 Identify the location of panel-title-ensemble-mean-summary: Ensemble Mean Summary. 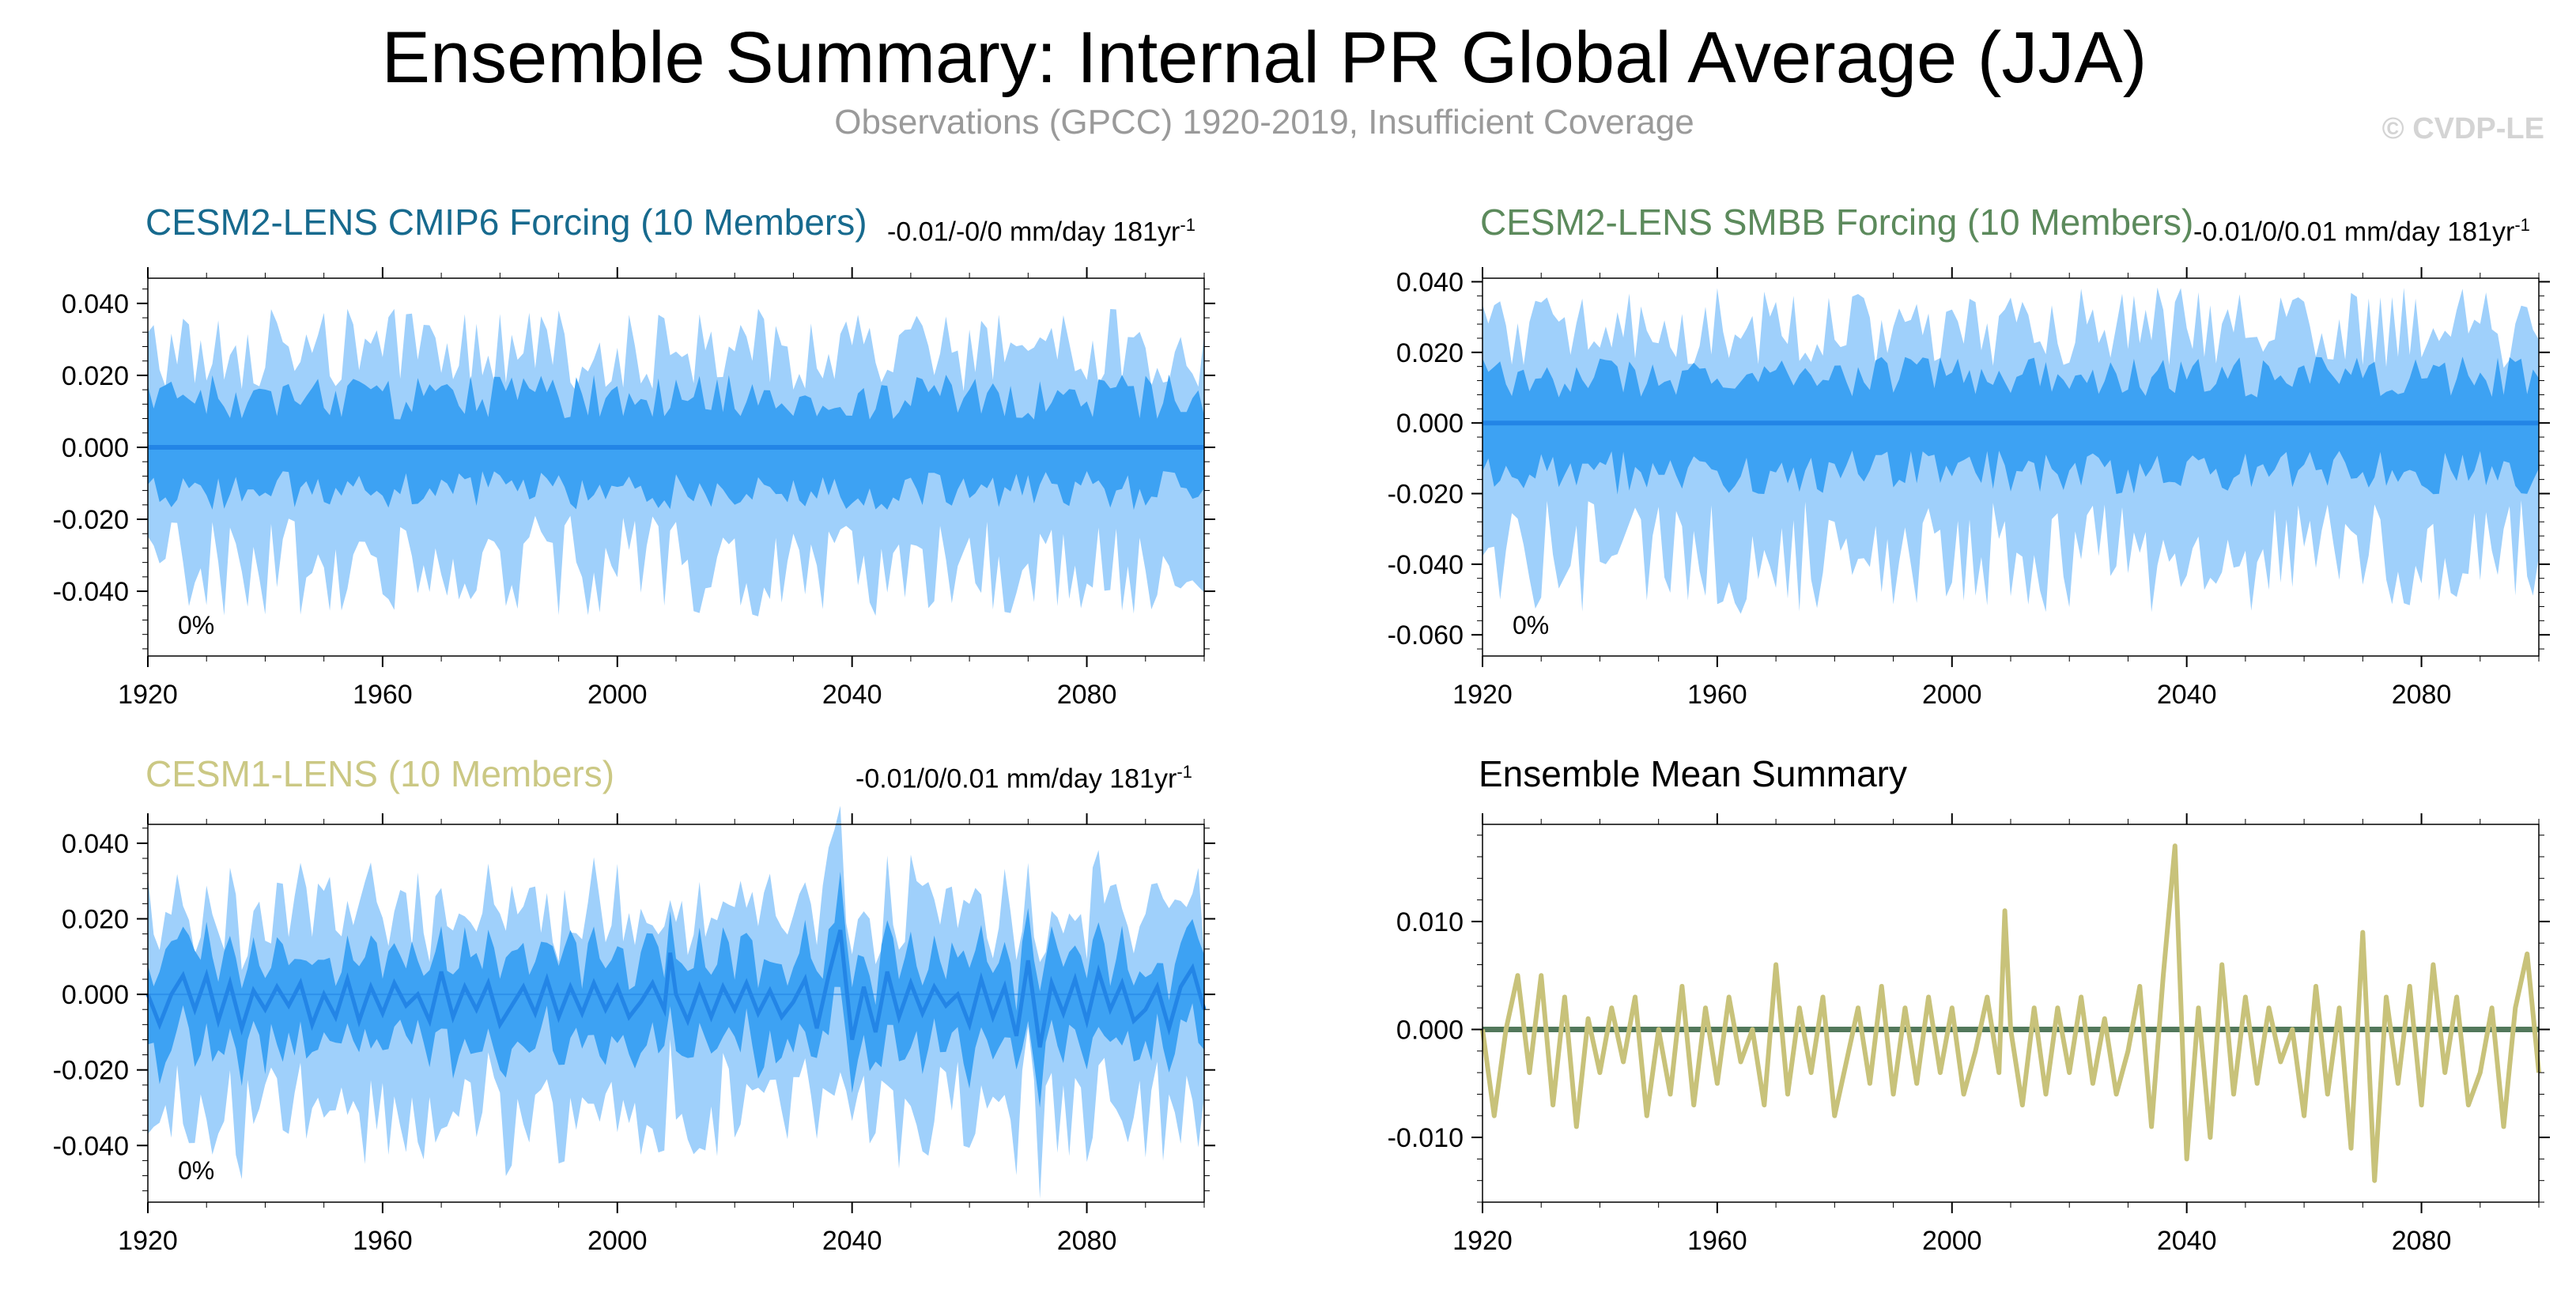
(1693, 774).